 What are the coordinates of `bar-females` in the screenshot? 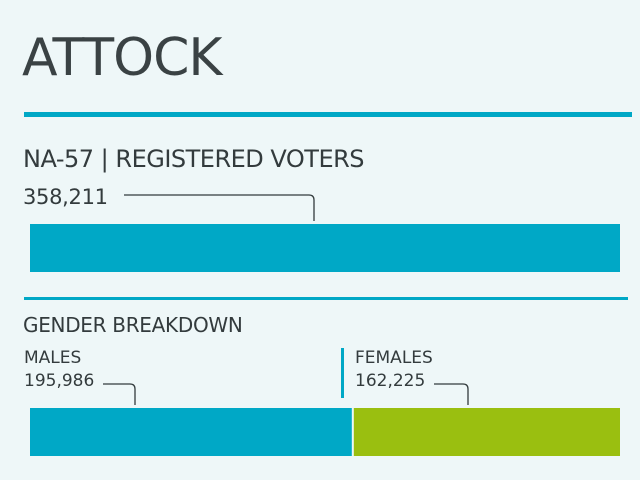 It's located at (486, 432).